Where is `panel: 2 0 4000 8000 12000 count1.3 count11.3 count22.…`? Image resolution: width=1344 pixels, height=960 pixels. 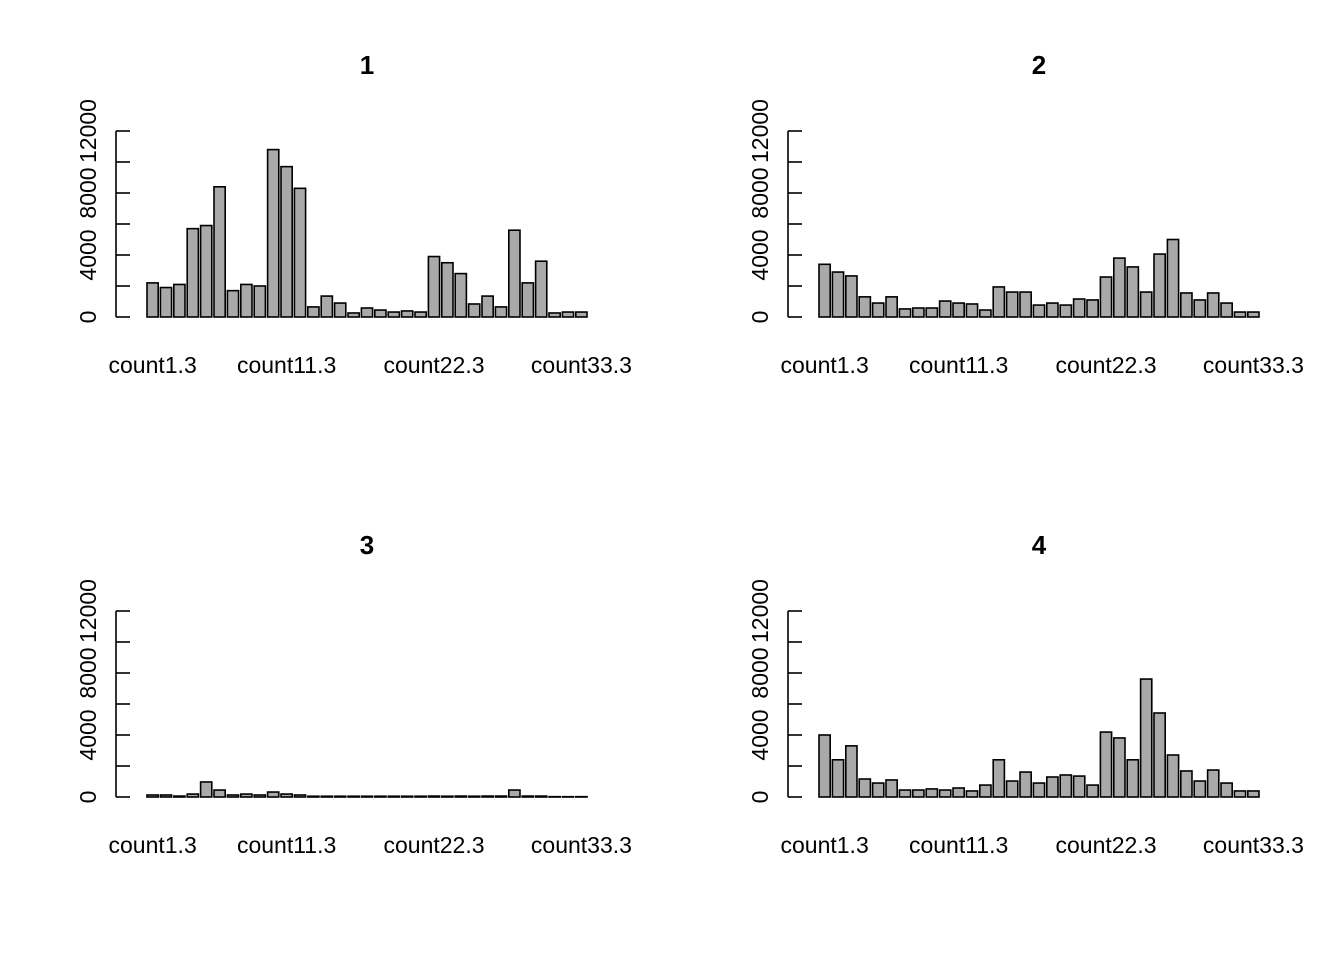
panel: 2 0 4000 8000 12000 count1.3 count11.3 count22.… is located at coordinates (1025, 214).